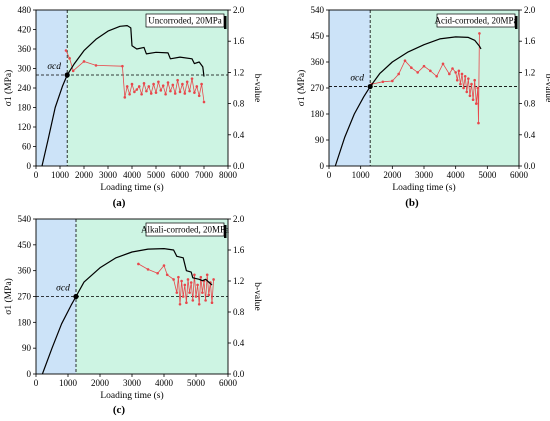 The width and height of the screenshot is (550, 421). Describe the element at coordinates (25, 322) in the screenshot. I see `y-left-tick-label: 180` at that location.